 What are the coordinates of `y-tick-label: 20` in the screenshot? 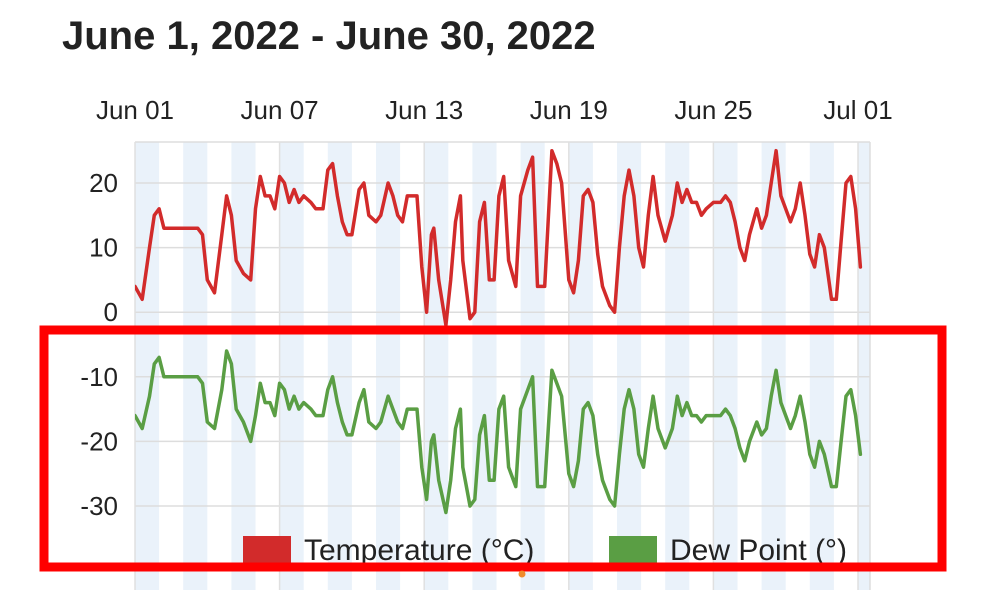 It's located at (103, 183).